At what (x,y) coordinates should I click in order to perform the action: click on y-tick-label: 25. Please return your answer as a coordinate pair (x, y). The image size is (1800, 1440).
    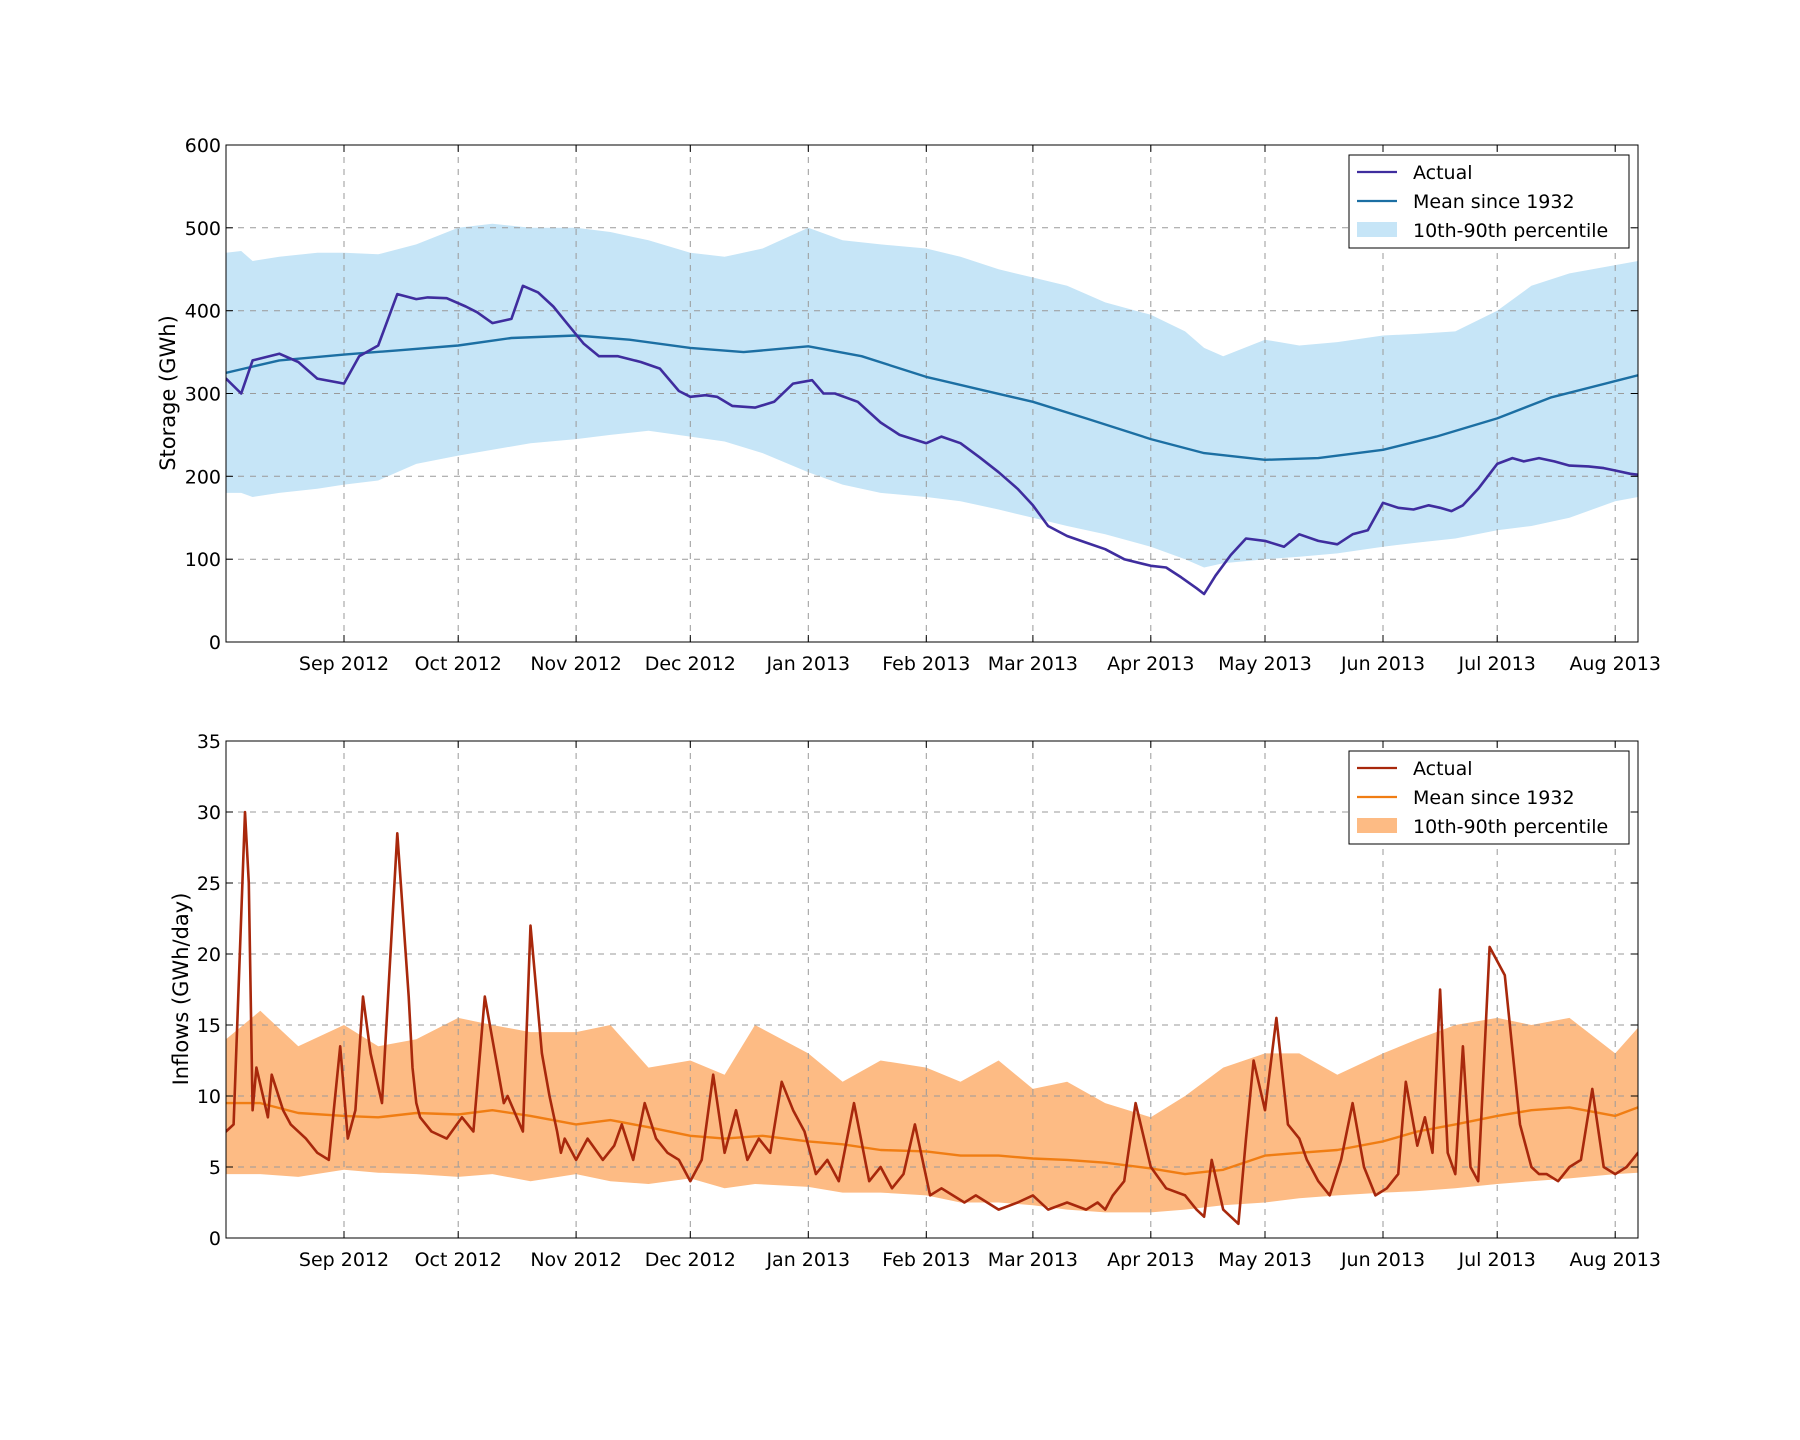
    Looking at the image, I should click on (209, 884).